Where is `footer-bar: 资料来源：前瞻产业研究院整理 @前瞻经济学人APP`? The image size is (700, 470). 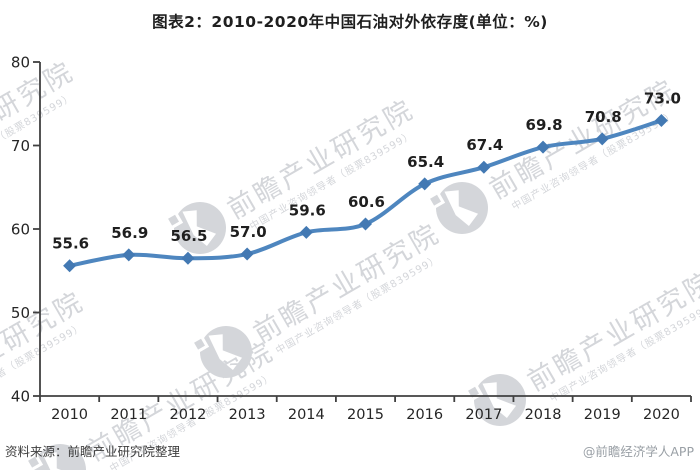 footer-bar: 资料来源：前瞻产业研究院整理 @前瞻经济学人APP is located at coordinates (350, 450).